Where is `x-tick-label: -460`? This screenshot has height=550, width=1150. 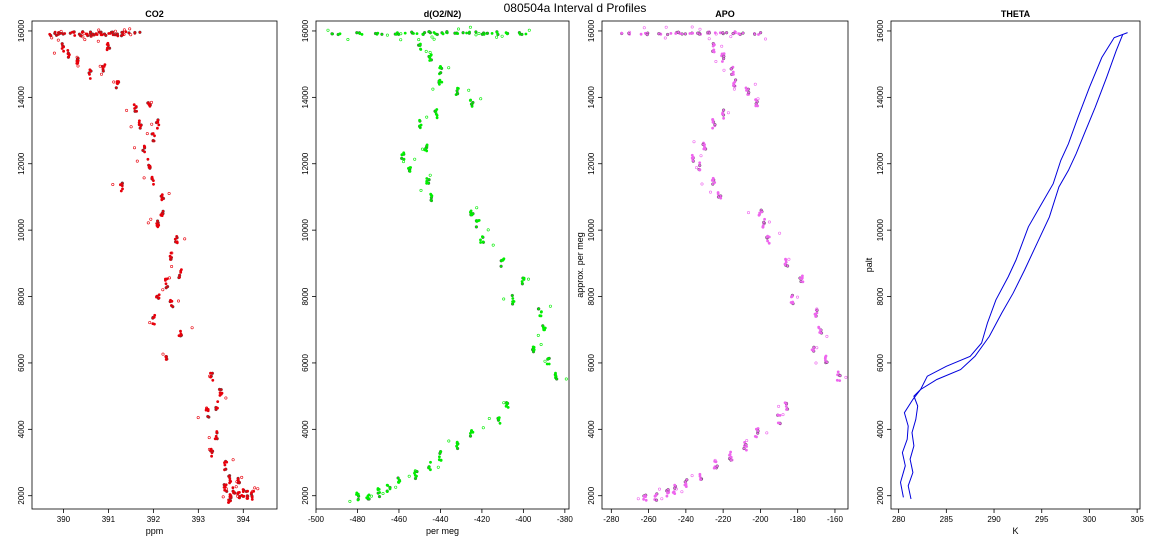
x-tick-label: -460 is located at coordinates (399, 519).